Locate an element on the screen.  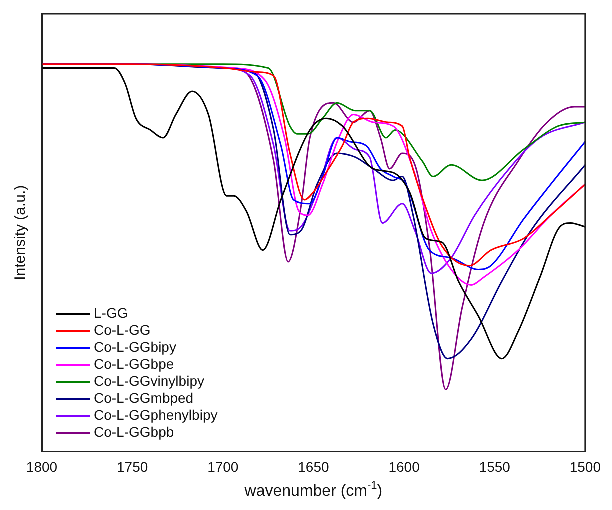
legend-label: Co-L-GGbpb is located at coordinates (134, 432).